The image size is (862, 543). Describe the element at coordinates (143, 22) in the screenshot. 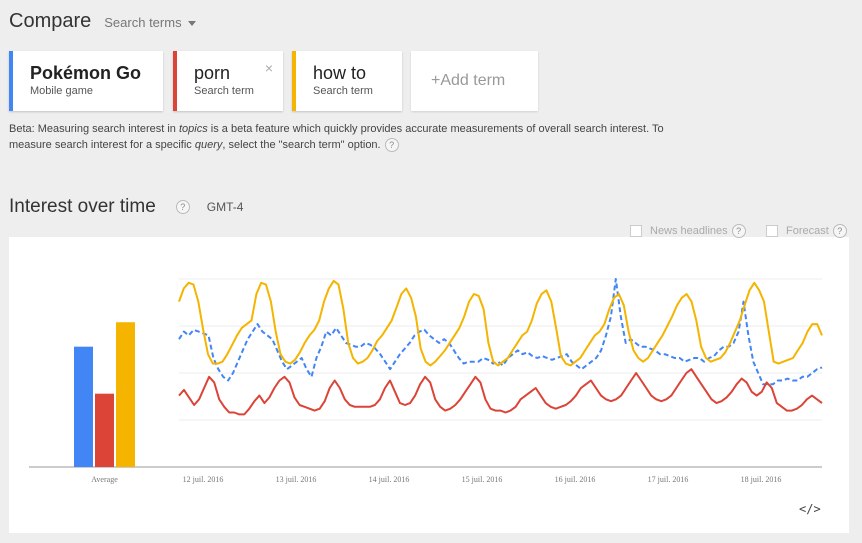

I see `dropdown-label: Search terms` at that location.